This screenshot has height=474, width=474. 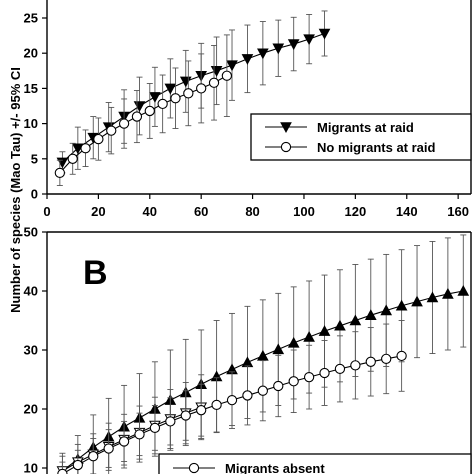 I want to click on x-tick-label: 0, so click(x=46, y=211).